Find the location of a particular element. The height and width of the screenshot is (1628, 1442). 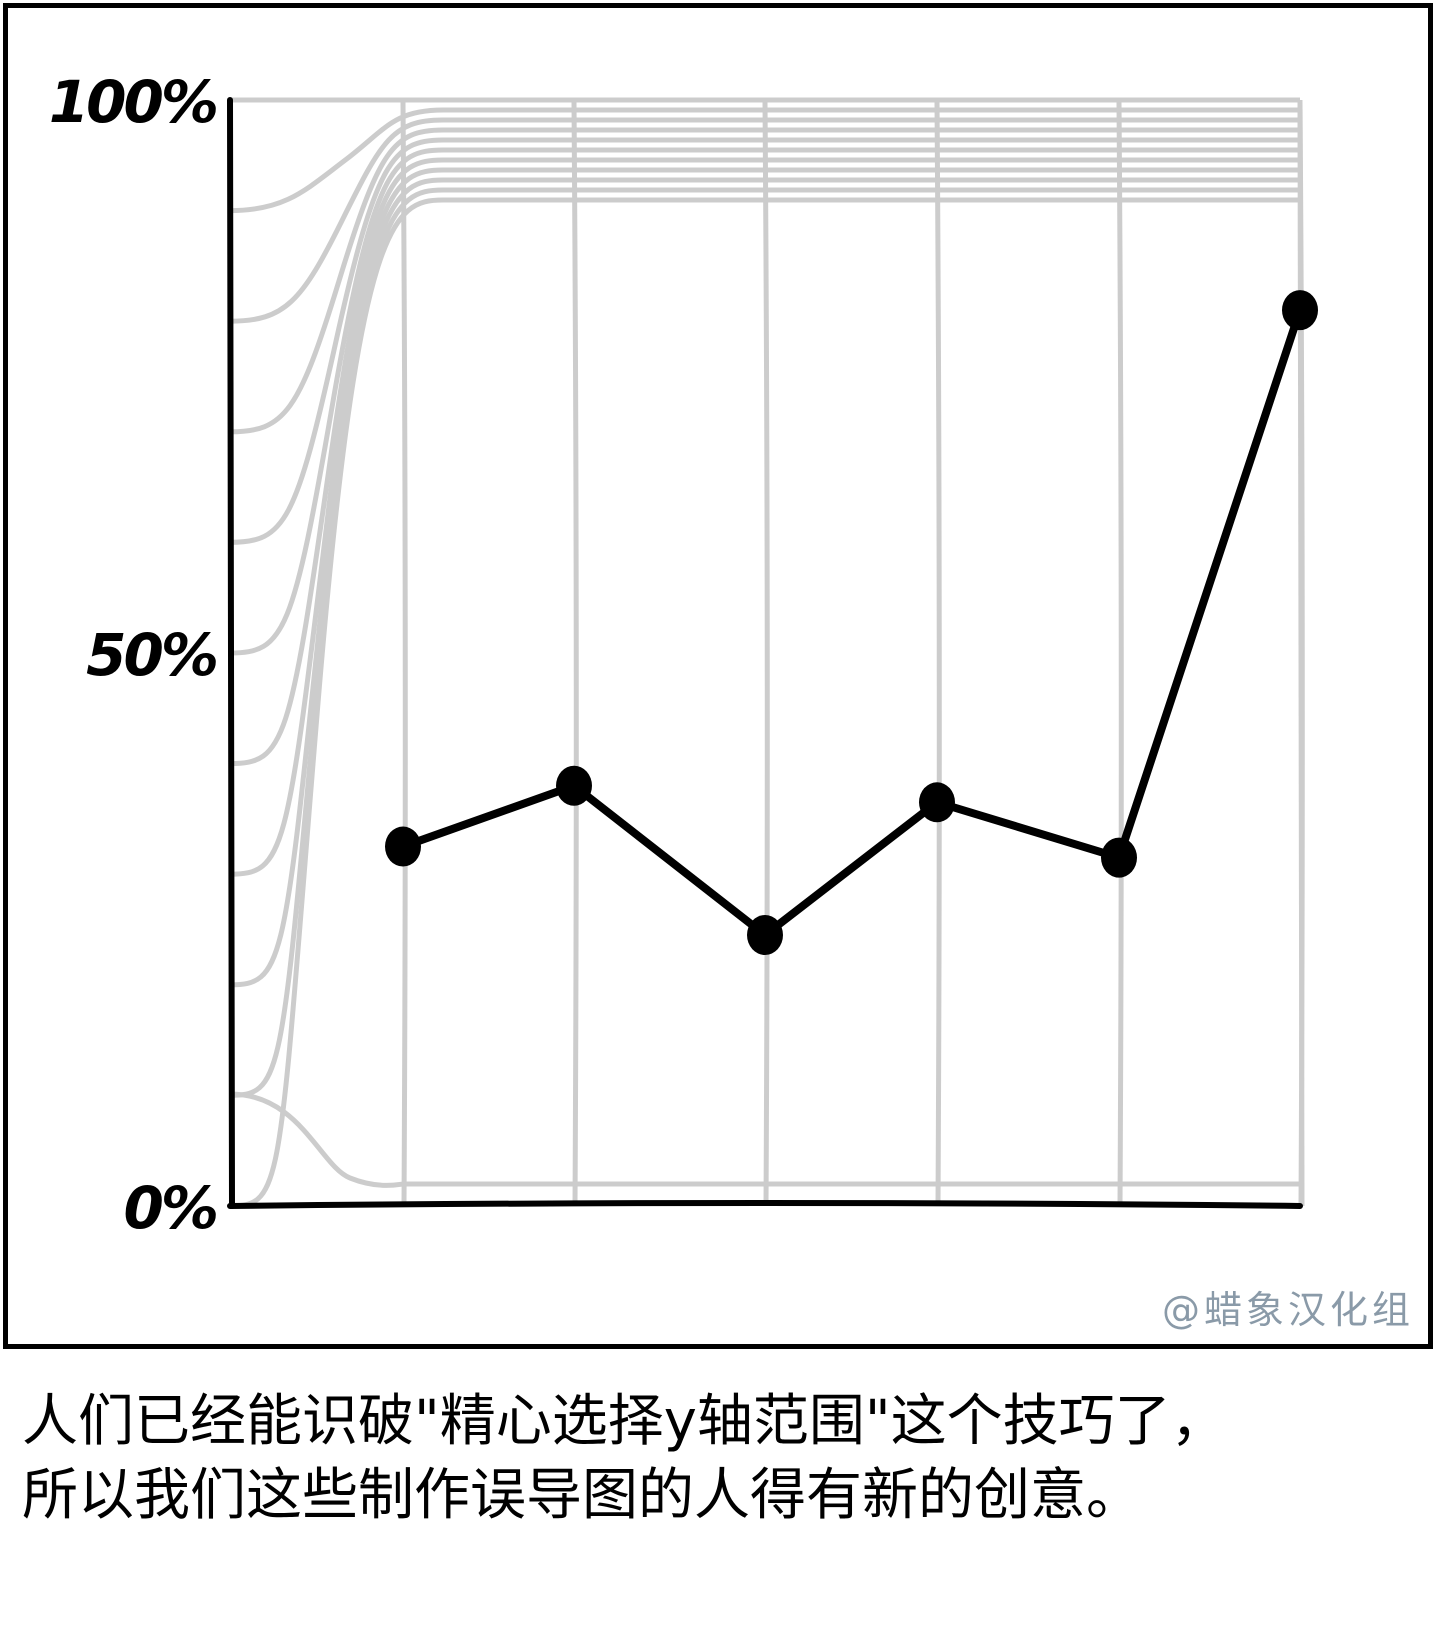

caption-line-2: 所以我们这些制作误导图的人得有新的创意。 is located at coordinates (582, 1495).